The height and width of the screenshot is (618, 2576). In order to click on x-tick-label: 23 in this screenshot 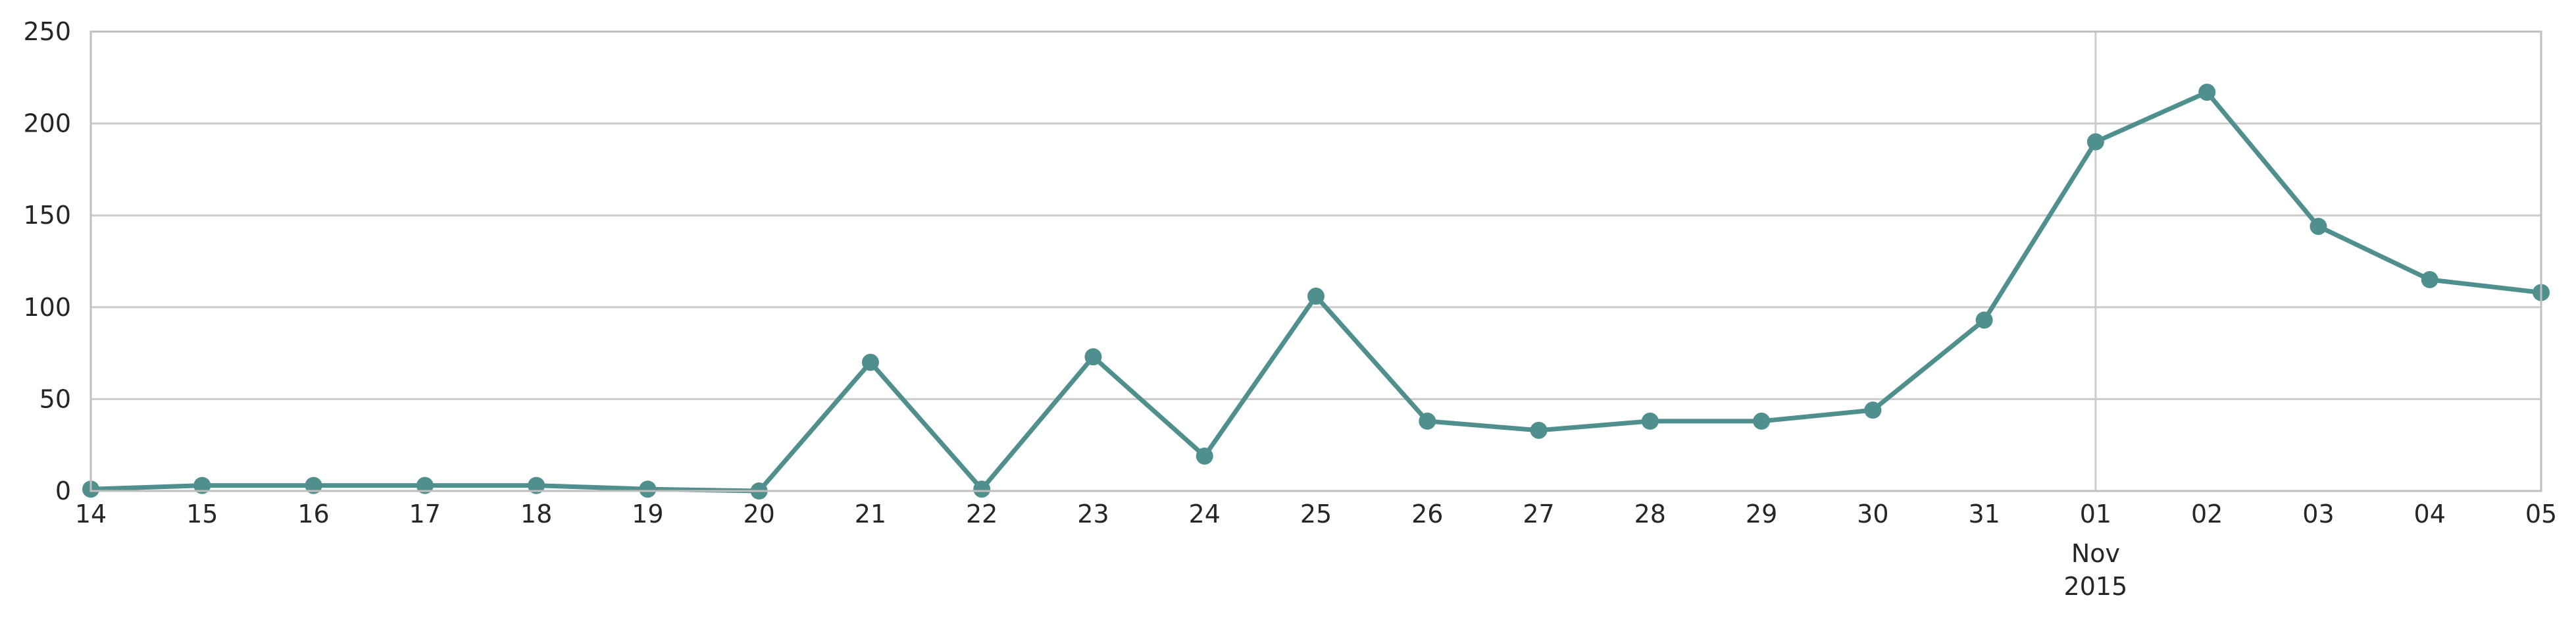, I will do `click(1093, 514)`.